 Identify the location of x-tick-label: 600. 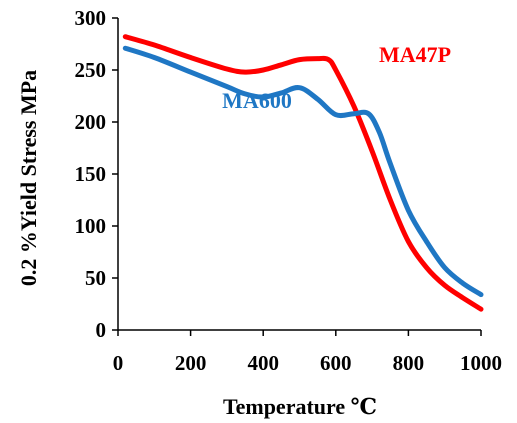
(336, 363).